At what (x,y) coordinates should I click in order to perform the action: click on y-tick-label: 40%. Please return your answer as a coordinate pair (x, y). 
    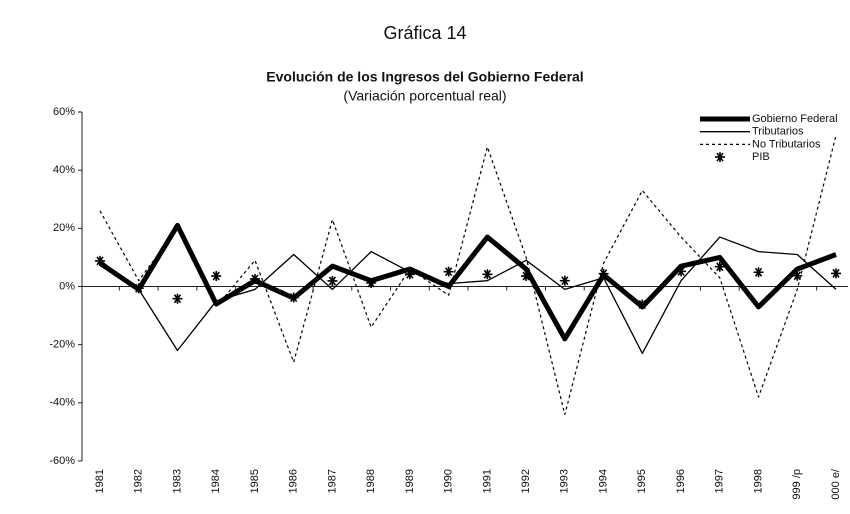
    Looking at the image, I should click on (64, 170).